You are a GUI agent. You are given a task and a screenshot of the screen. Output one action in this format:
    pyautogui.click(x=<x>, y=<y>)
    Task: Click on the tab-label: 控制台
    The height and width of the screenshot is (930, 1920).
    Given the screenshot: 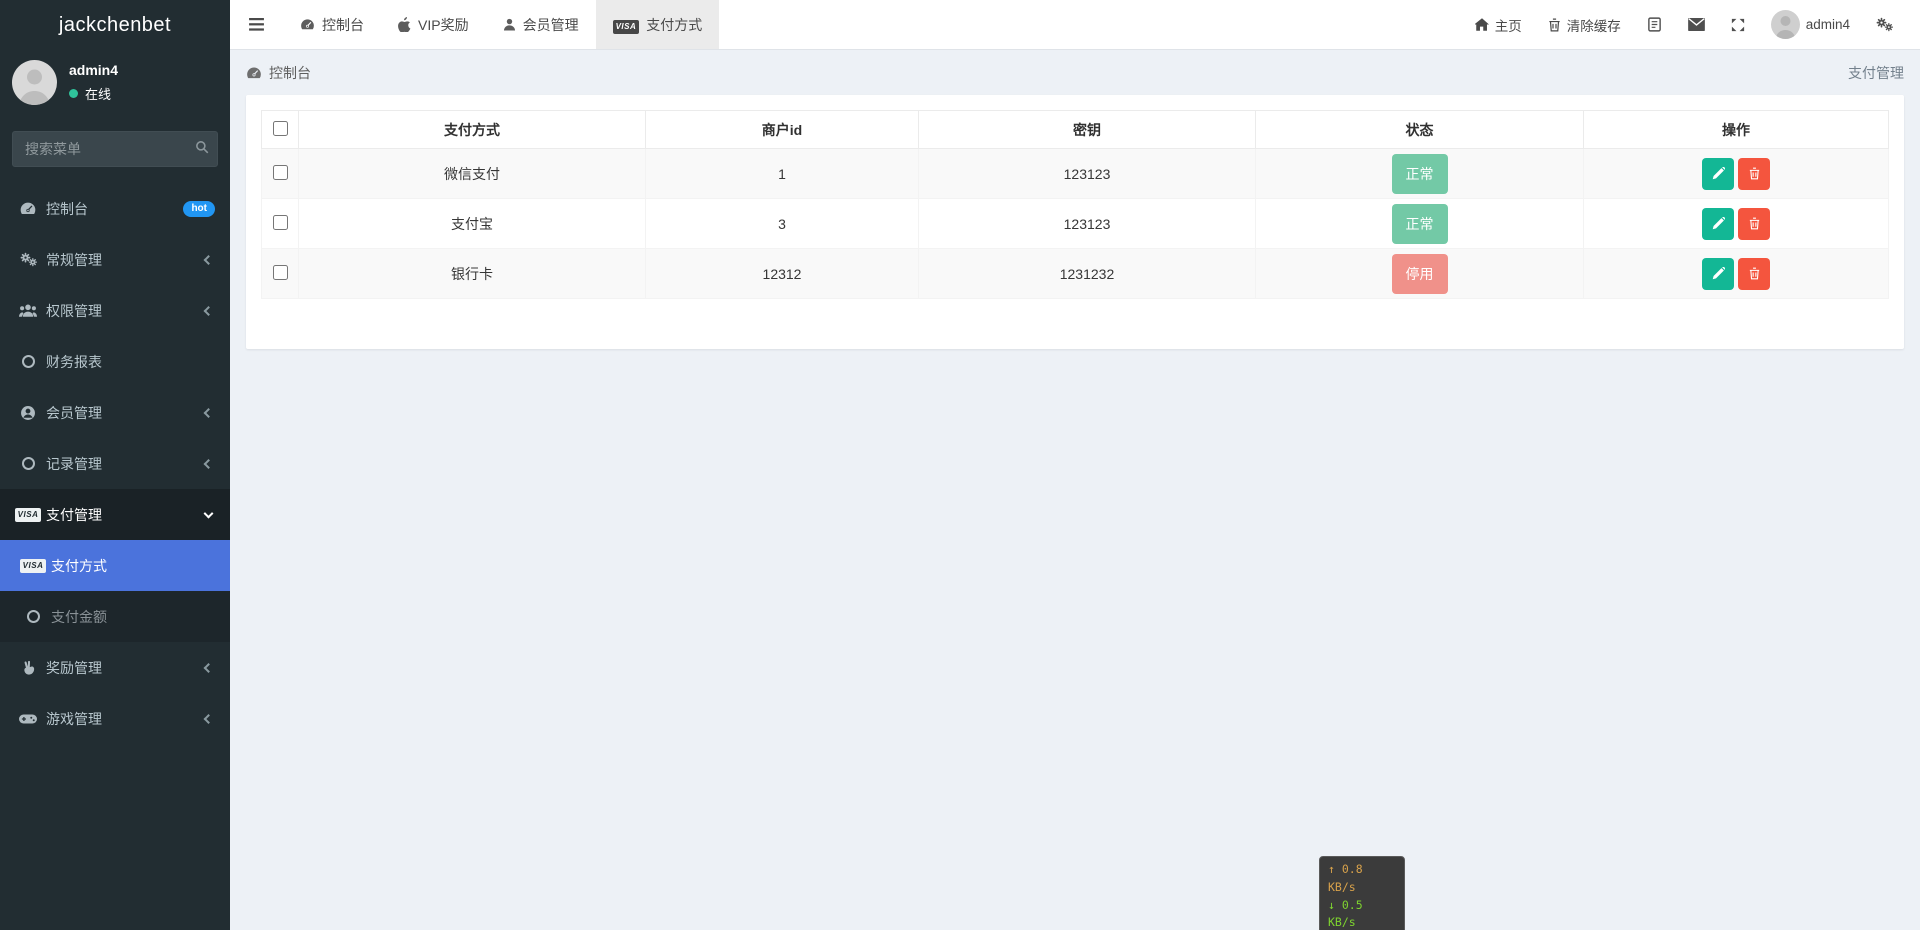 What is the action you would take?
    pyautogui.click(x=343, y=24)
    